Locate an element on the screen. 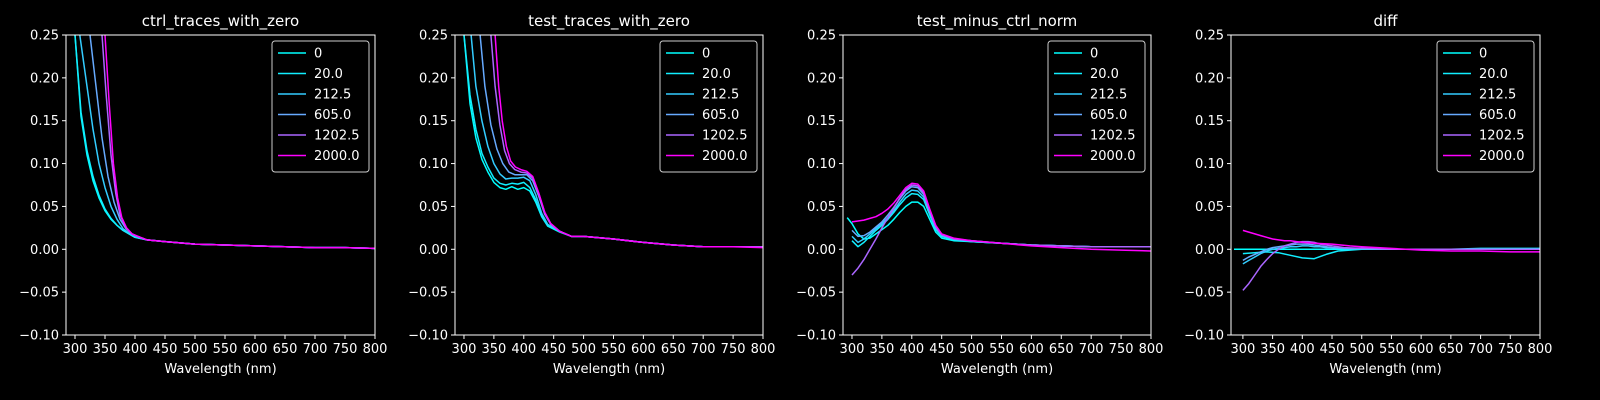  chart-title: test_traces_with_zero is located at coordinates (609, 21).